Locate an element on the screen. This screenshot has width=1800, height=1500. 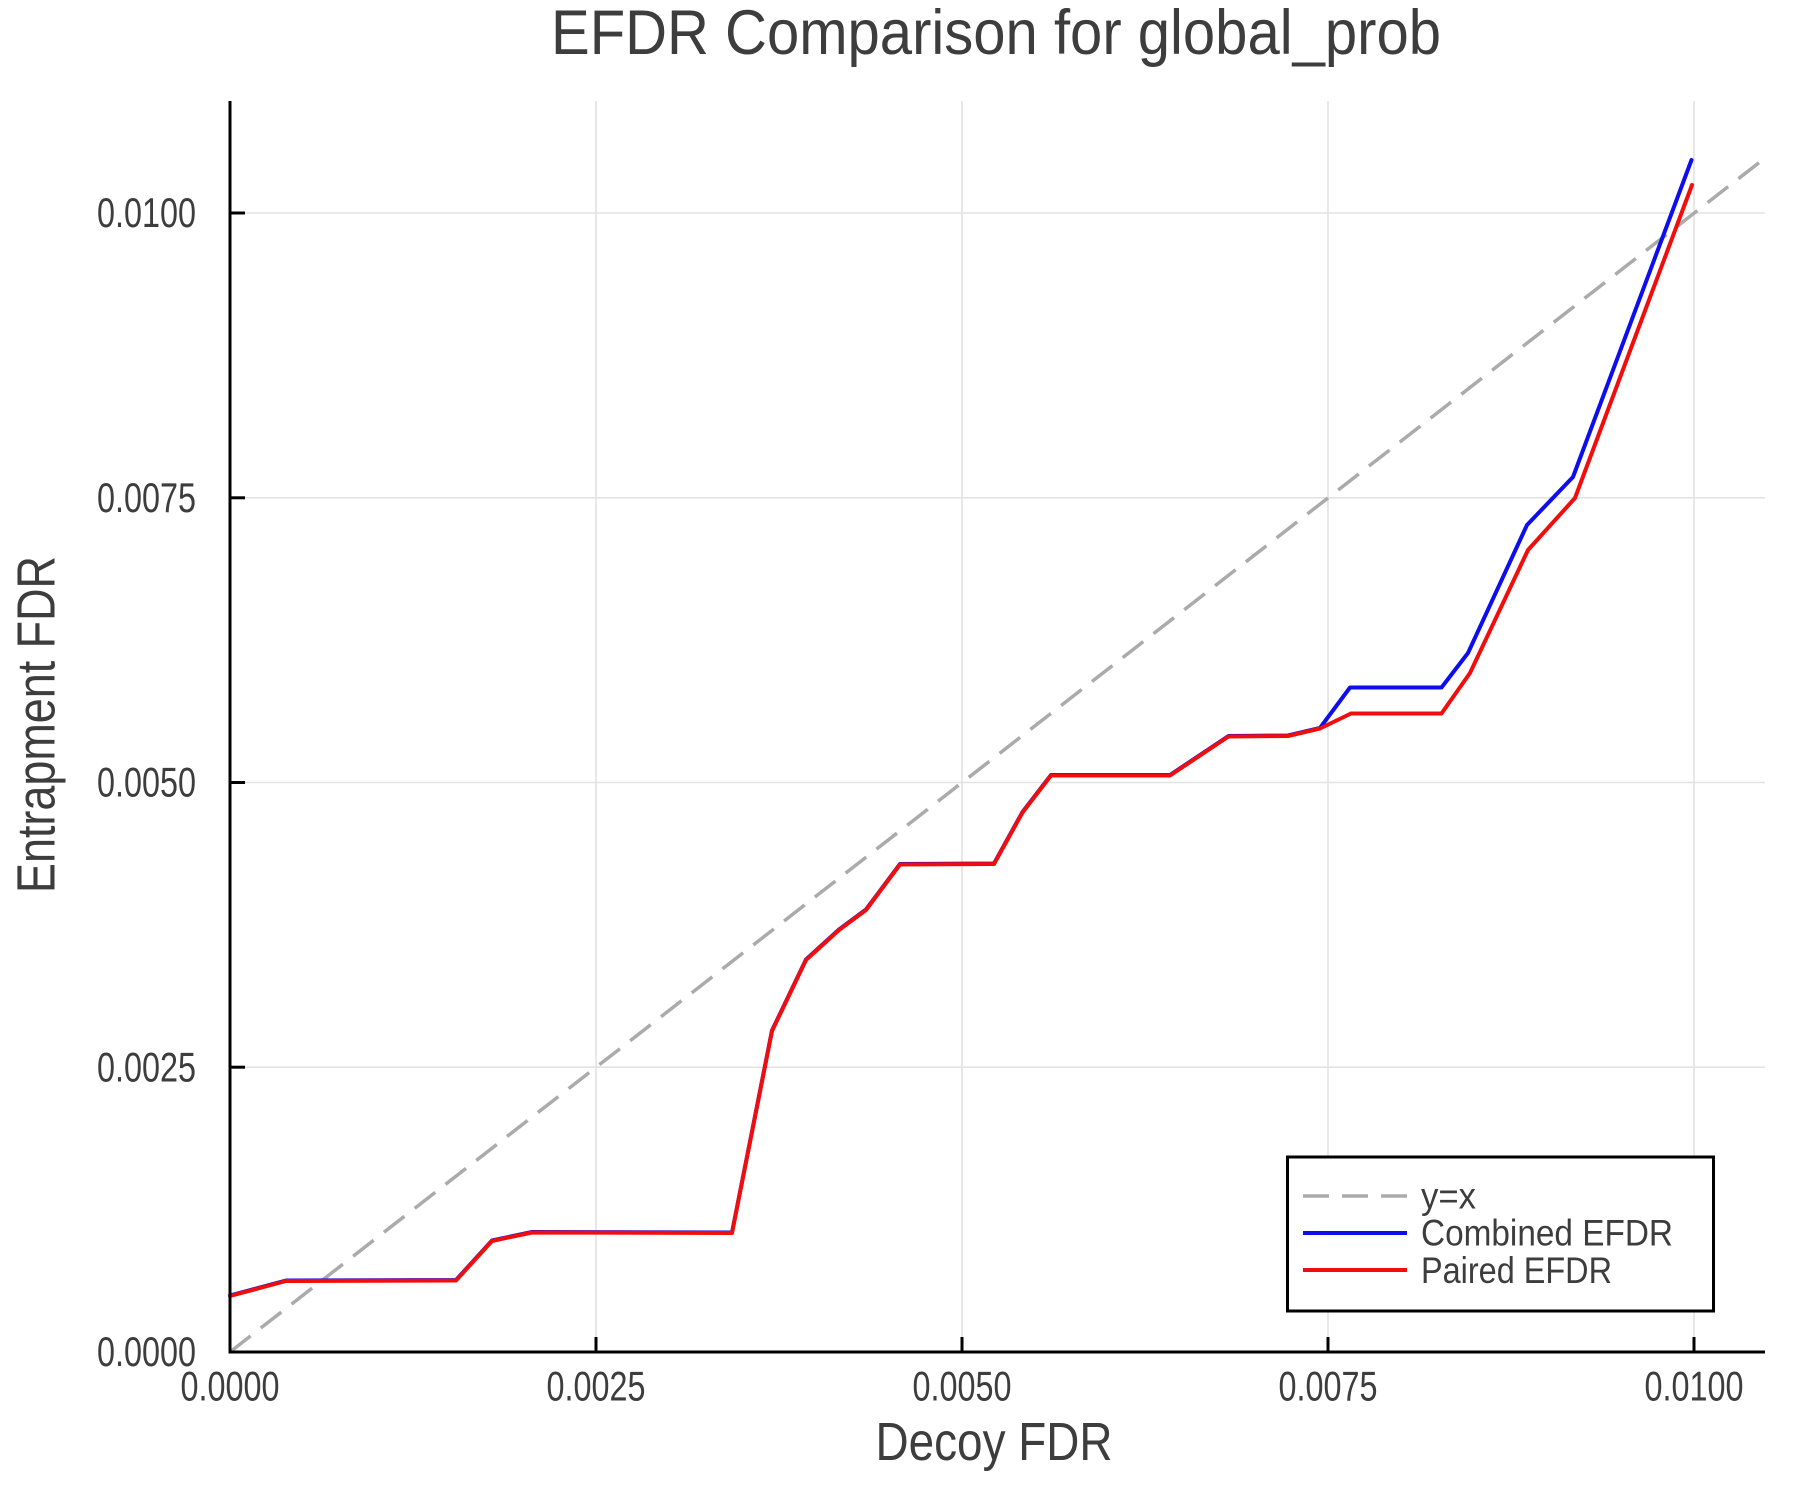
svg-text: Combined EFDR is located at coordinates (1547, 1233).